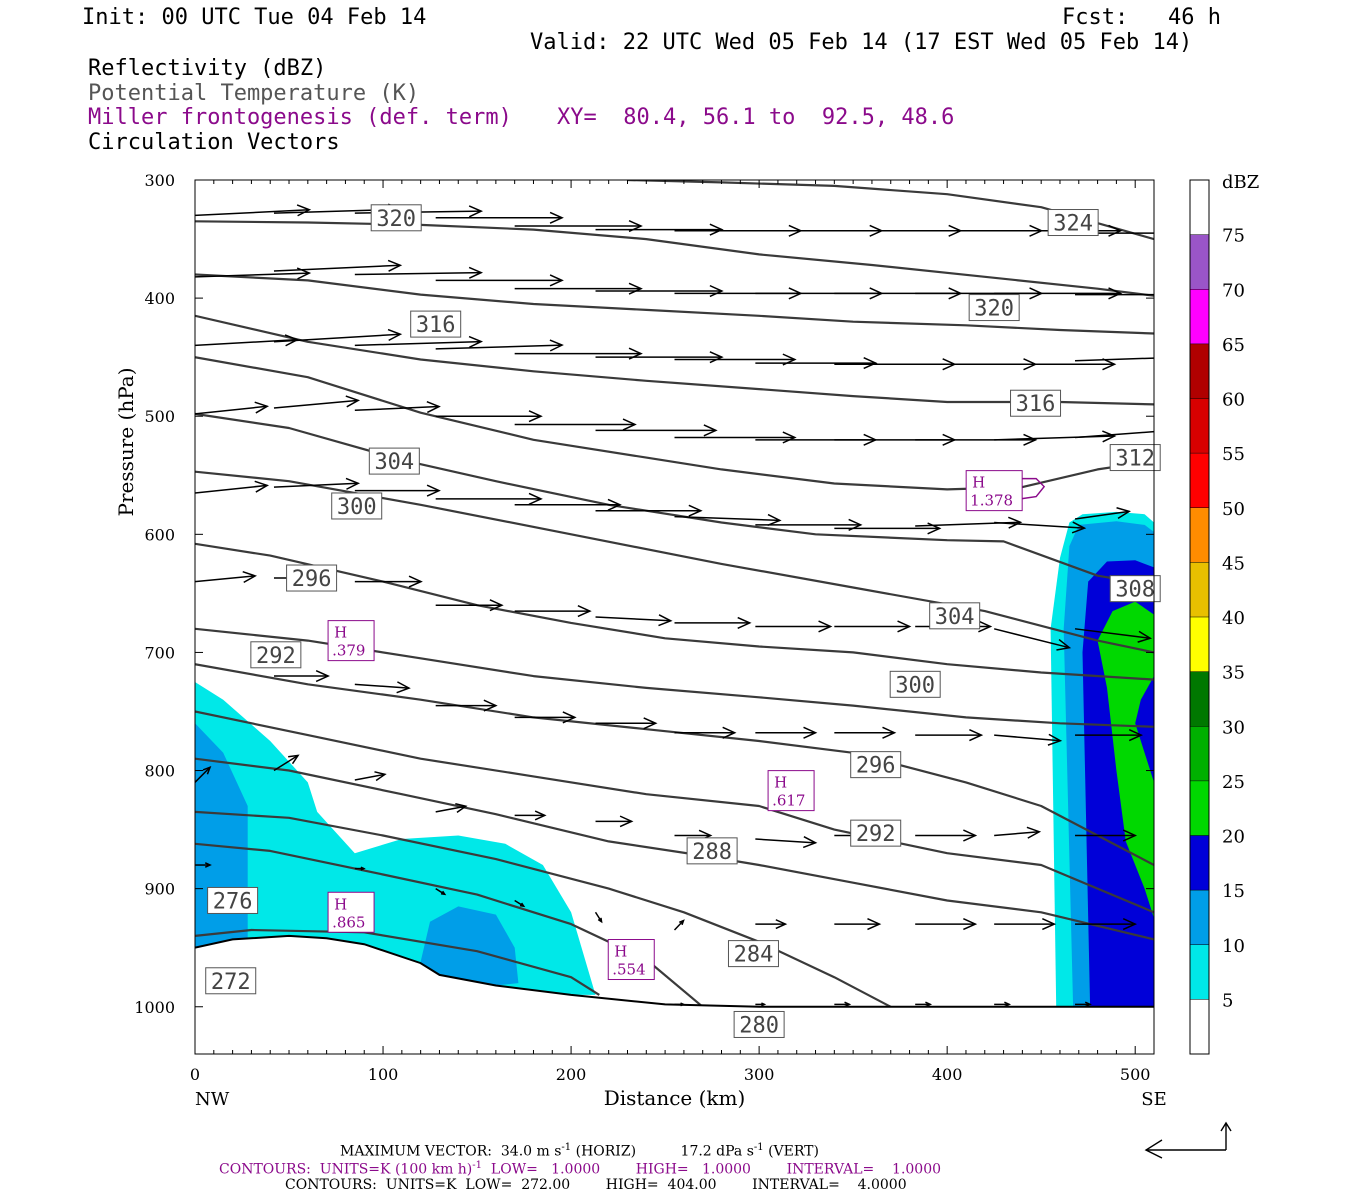 This screenshot has height=1200, width=1350. Describe the element at coordinates (1233, 236) in the screenshot. I see `colorbar-tick-label: 75` at that location.